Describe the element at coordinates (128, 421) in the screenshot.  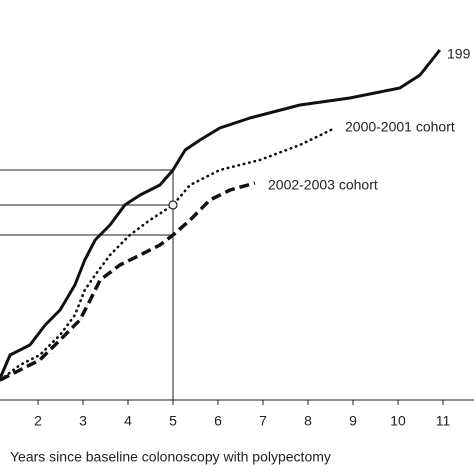
I see `x-tick-label: 4` at that location.